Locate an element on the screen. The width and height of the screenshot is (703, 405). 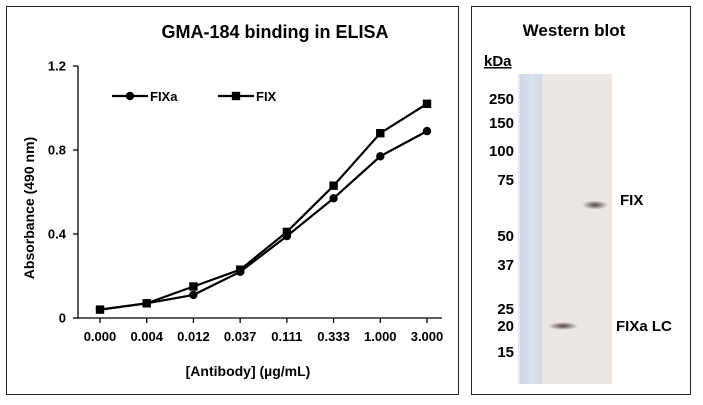
band-label-fix: FIX is located at coordinates (631, 200).